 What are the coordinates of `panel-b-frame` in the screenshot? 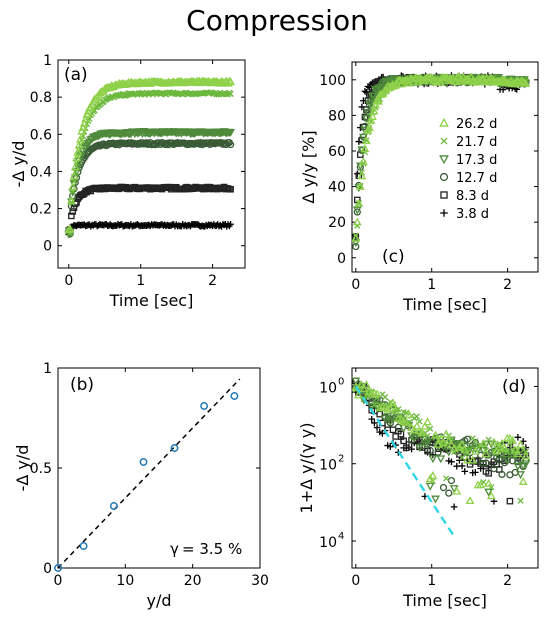 It's located at (159, 468).